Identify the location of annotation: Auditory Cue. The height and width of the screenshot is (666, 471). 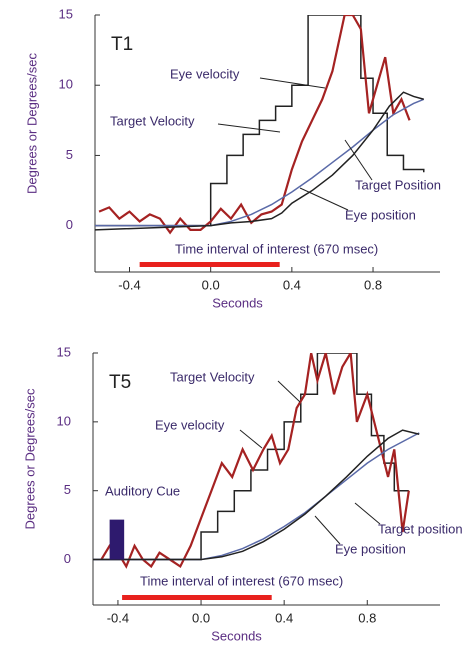
(142, 490).